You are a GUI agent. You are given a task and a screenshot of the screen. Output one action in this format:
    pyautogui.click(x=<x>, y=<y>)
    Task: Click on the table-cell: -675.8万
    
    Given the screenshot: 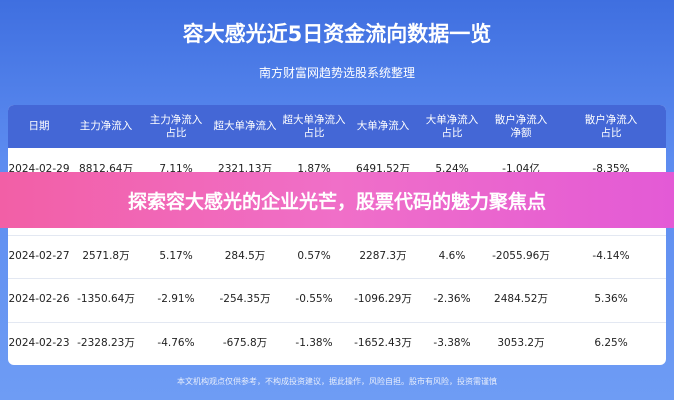 What is the action you would take?
    pyautogui.click(x=245, y=342)
    